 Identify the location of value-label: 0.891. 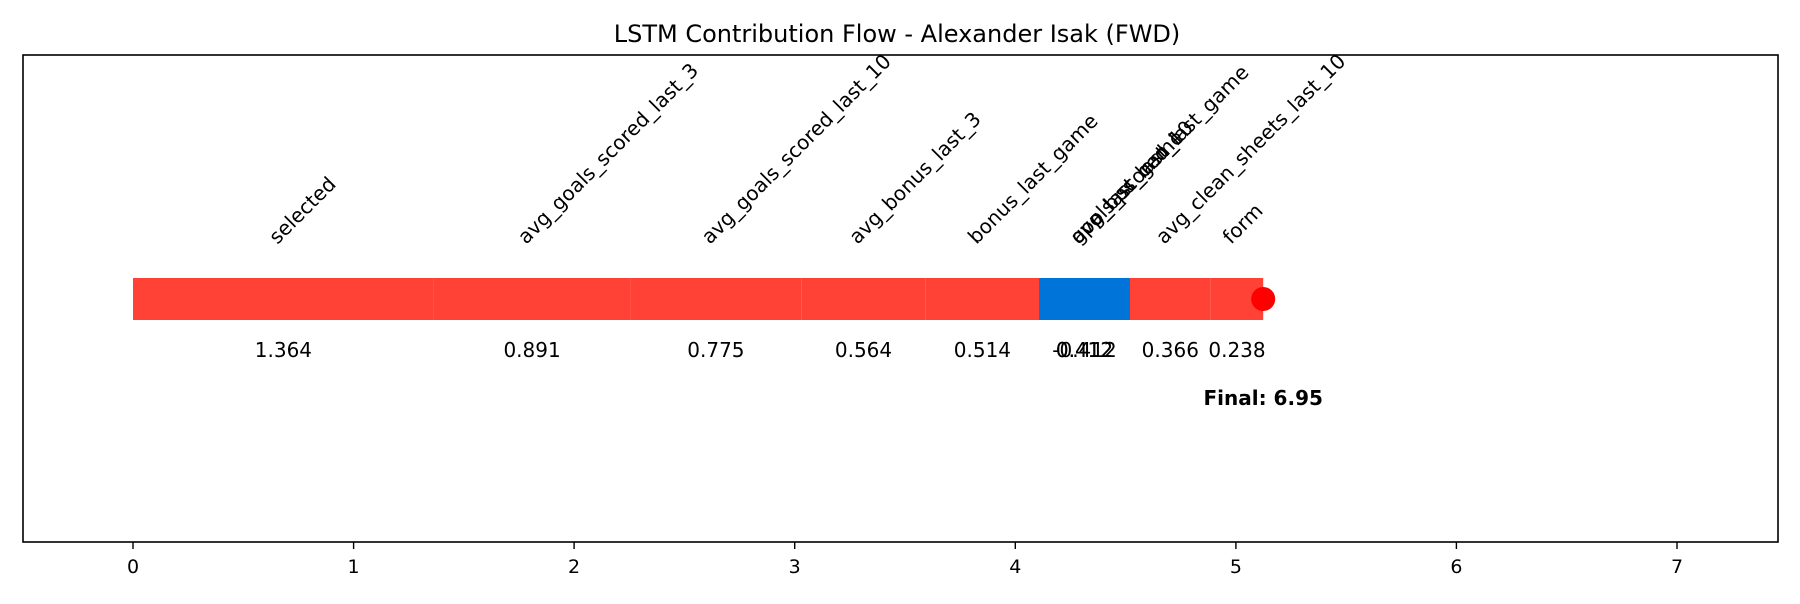
(531, 350).